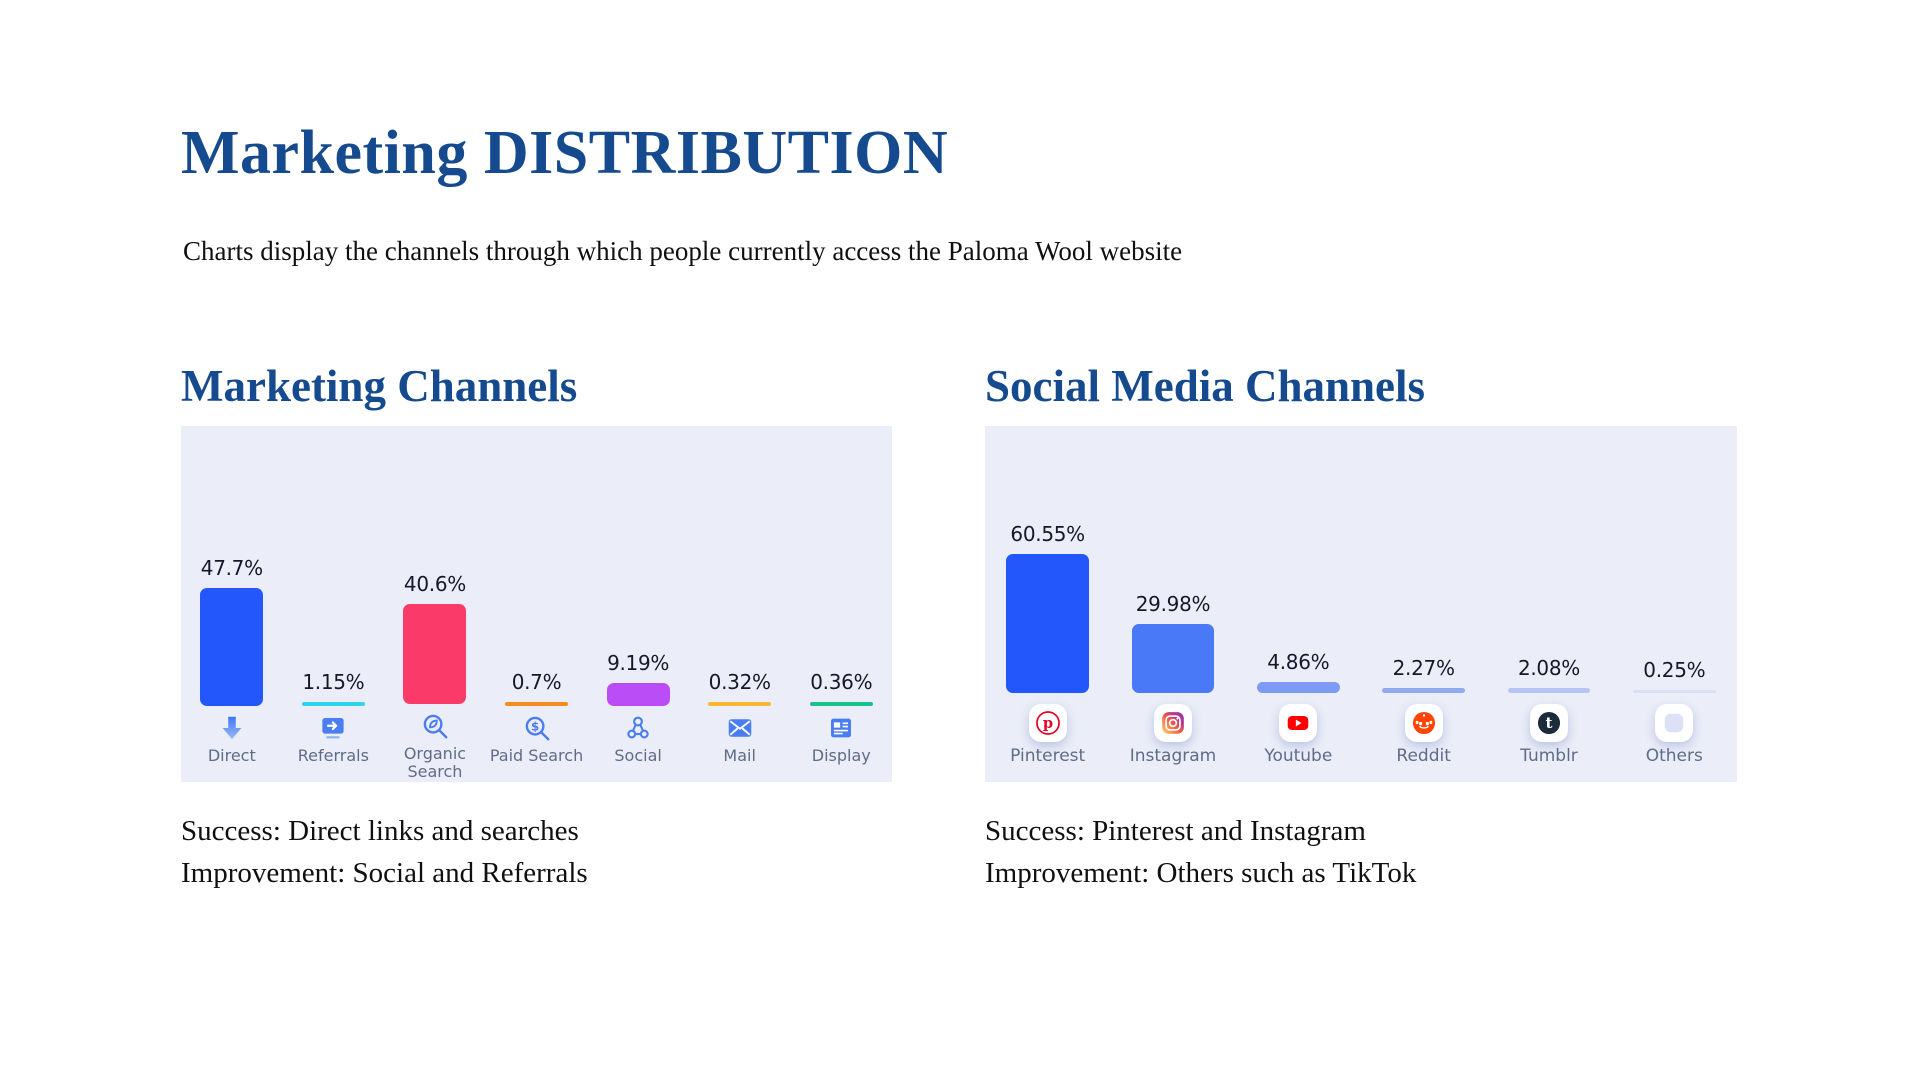  I want to click on bar-value-label: 0.25%, so click(1674, 670).